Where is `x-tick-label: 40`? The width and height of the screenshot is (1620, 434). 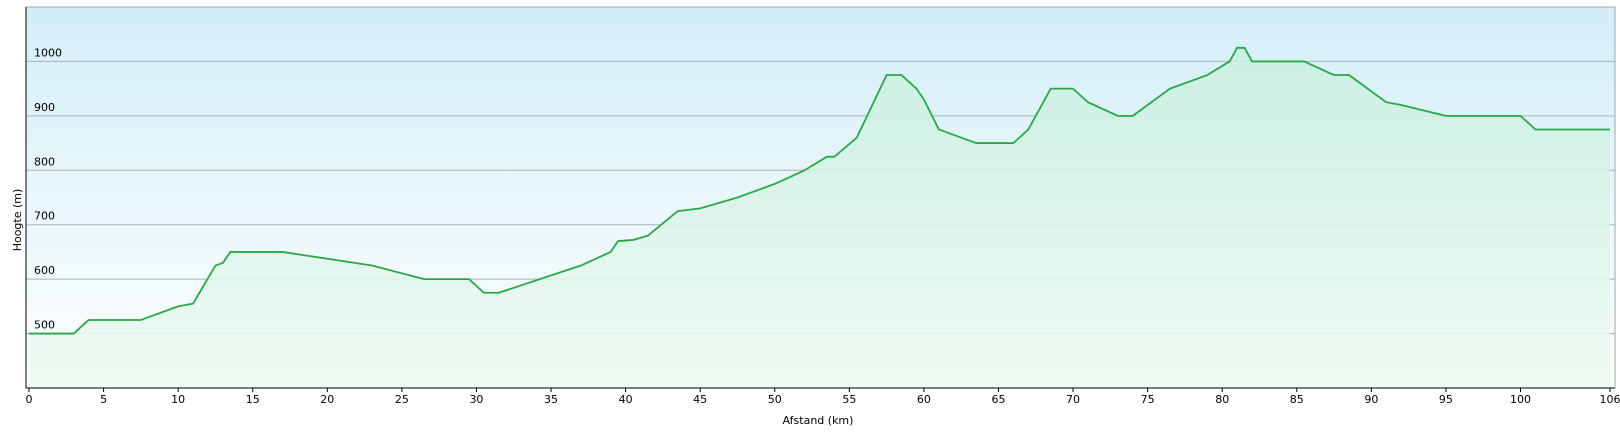 x-tick-label: 40 is located at coordinates (626, 399).